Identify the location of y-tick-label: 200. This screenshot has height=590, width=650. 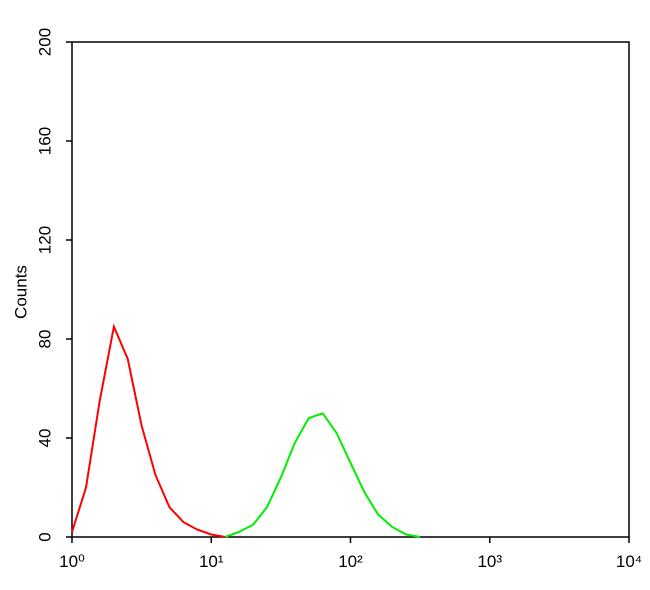
(44, 42).